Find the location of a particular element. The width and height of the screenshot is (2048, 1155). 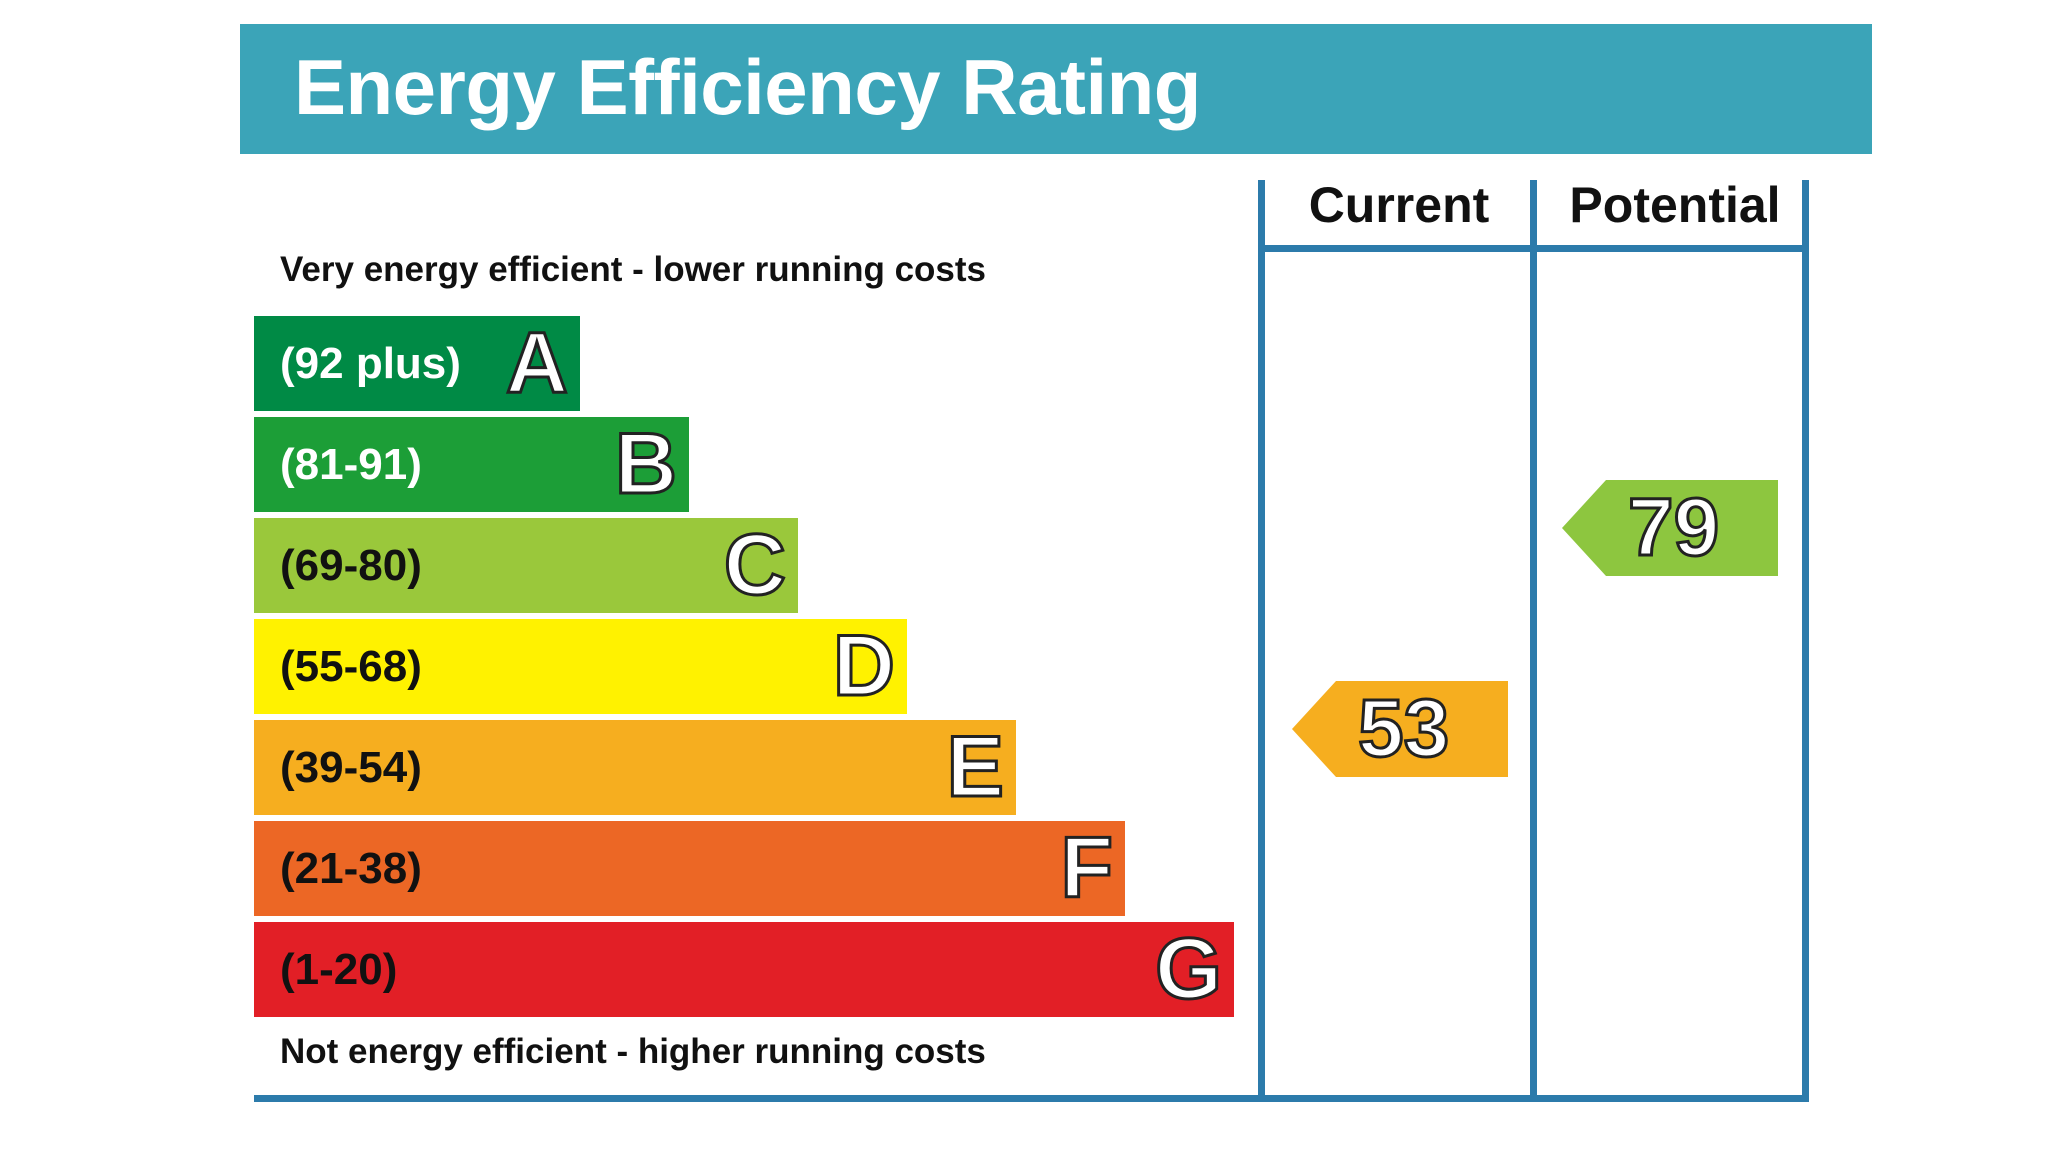

band-a: (92 plus) A is located at coordinates (417, 363).